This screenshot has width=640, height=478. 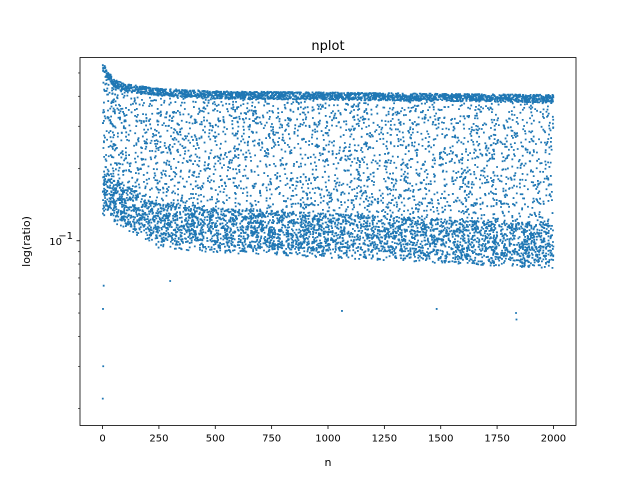 What do you see at coordinates (328, 462) in the screenshot?
I see `x-axis-label: n` at bounding box center [328, 462].